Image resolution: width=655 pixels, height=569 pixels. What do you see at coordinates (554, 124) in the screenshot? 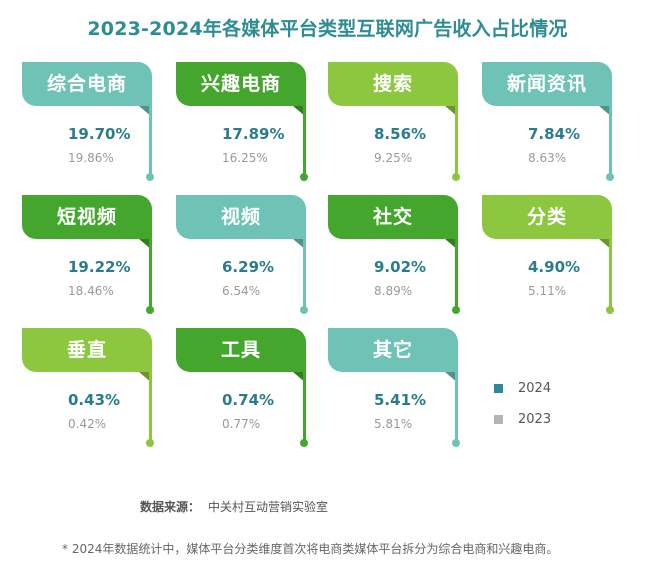
I see `category-card: 新闻资讯 7.84% 8.63%` at bounding box center [554, 124].